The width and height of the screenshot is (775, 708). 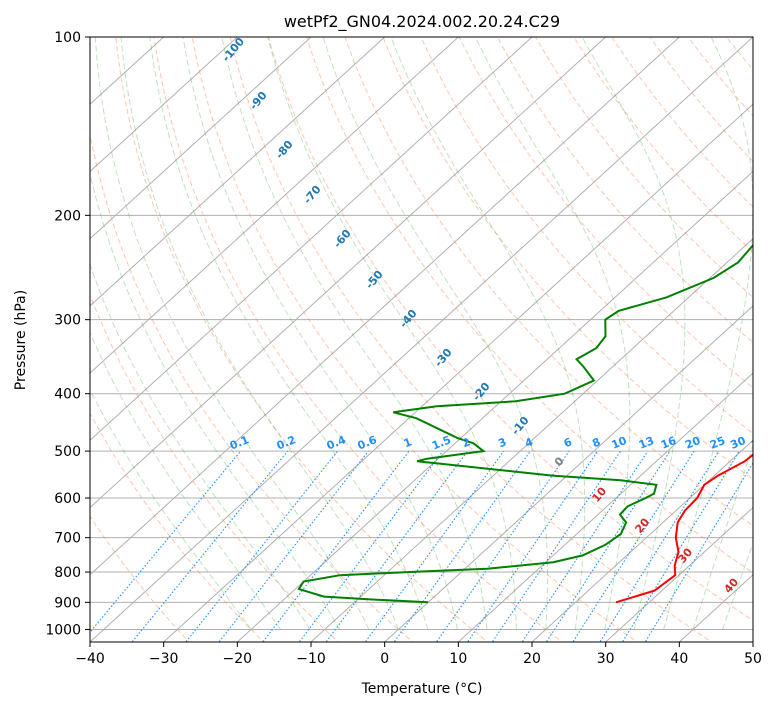 What do you see at coordinates (717, 443) in the screenshot?
I see `mixing-ratio-label: 25` at bounding box center [717, 443].